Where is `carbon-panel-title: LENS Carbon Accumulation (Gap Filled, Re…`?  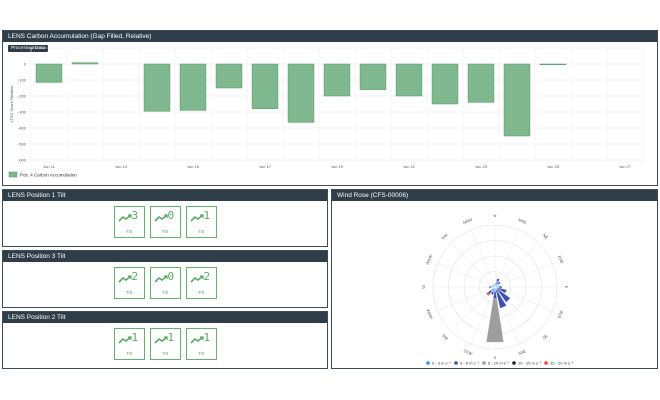 carbon-panel-title: LENS Carbon Accumulation (Gap Filled, Re… is located at coordinates (330, 36).